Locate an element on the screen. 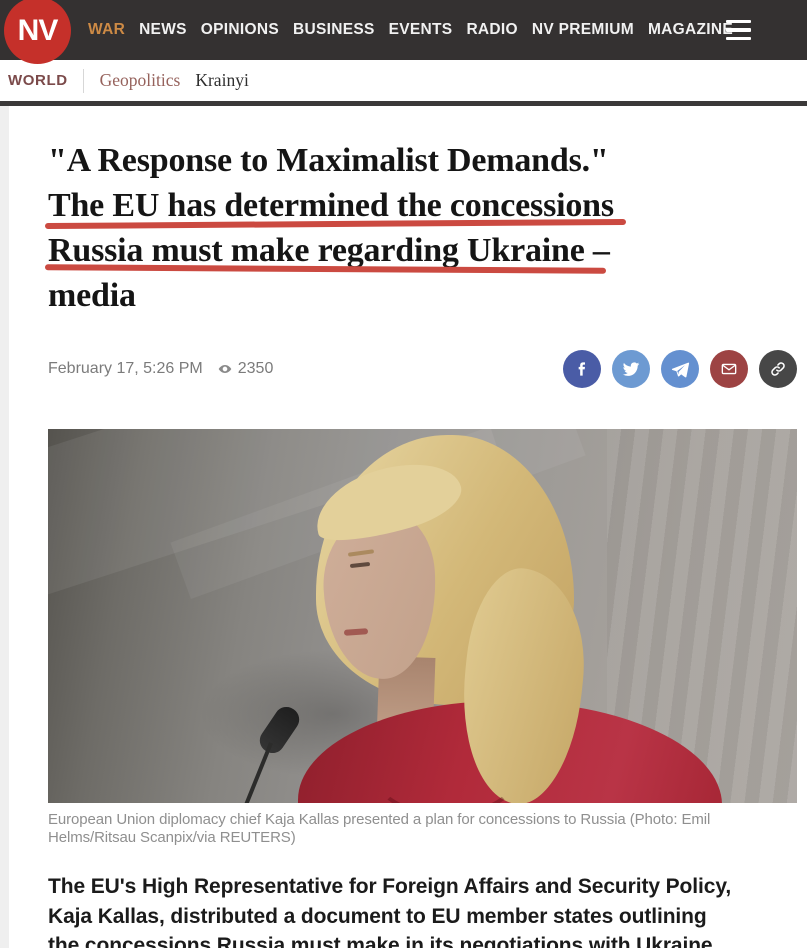 This screenshot has height=948, width=807. hamburger-menu-icon is located at coordinates (738, 30).